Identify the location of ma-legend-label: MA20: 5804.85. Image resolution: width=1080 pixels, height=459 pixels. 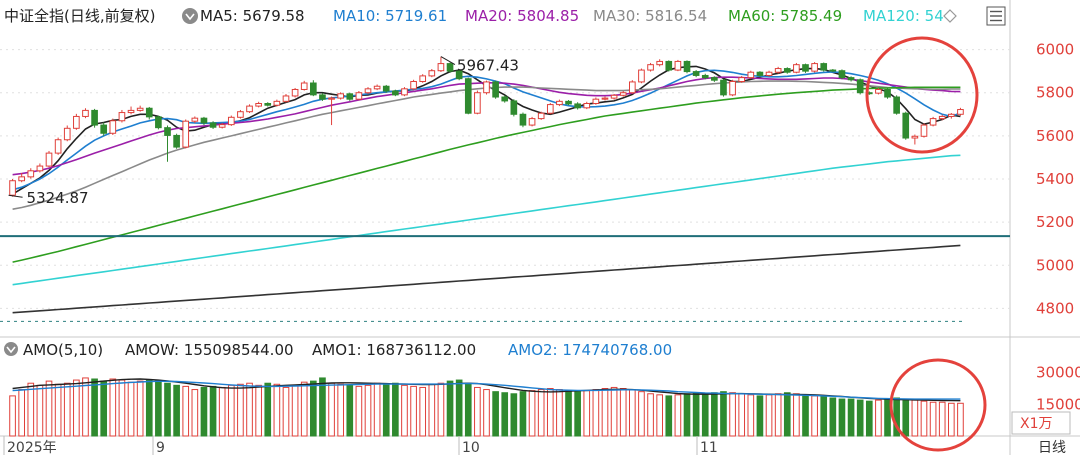
(522, 16).